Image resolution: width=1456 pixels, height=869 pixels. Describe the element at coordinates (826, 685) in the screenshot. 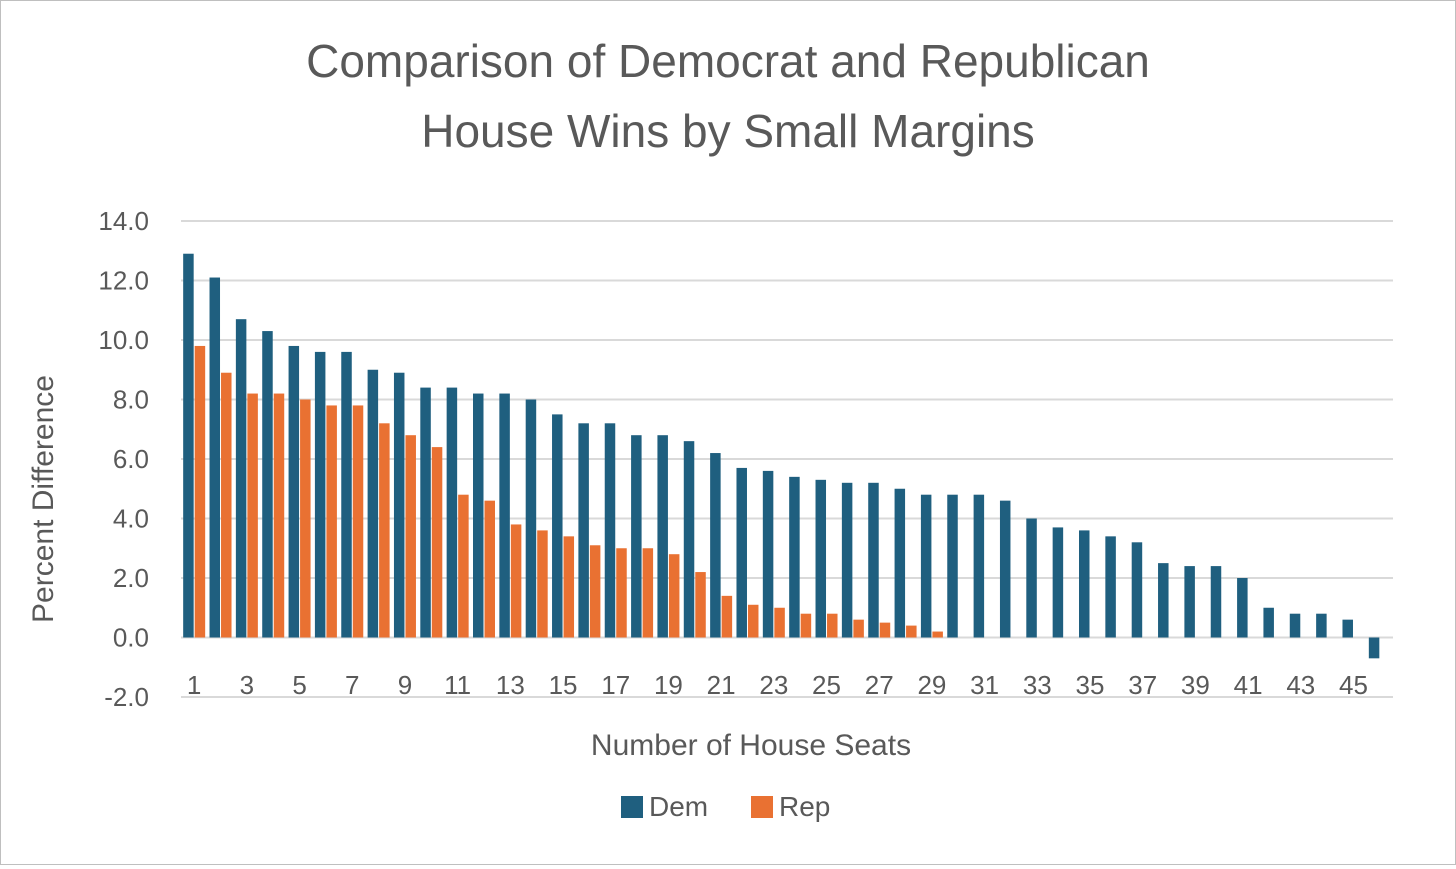

I see `x-tick-label: 25` at that location.